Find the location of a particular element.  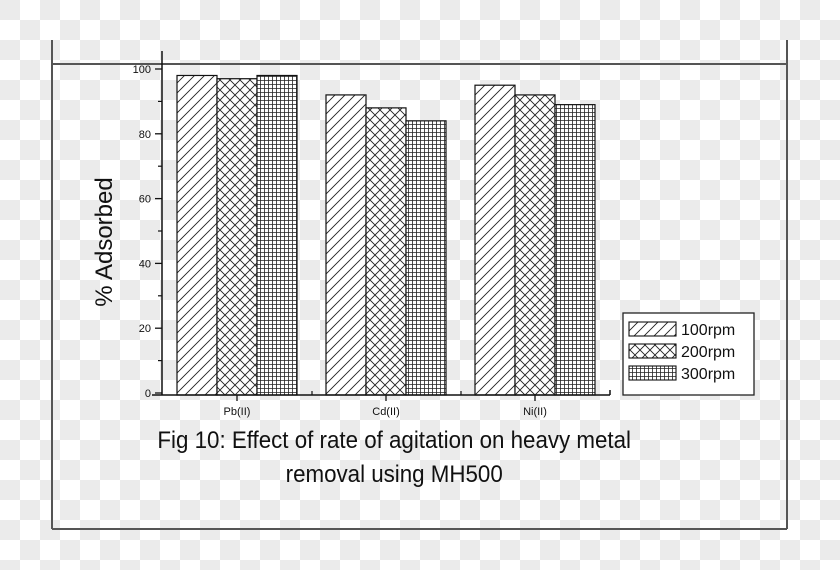

caption-line-2: removal using MH500 is located at coordinates (394, 474).